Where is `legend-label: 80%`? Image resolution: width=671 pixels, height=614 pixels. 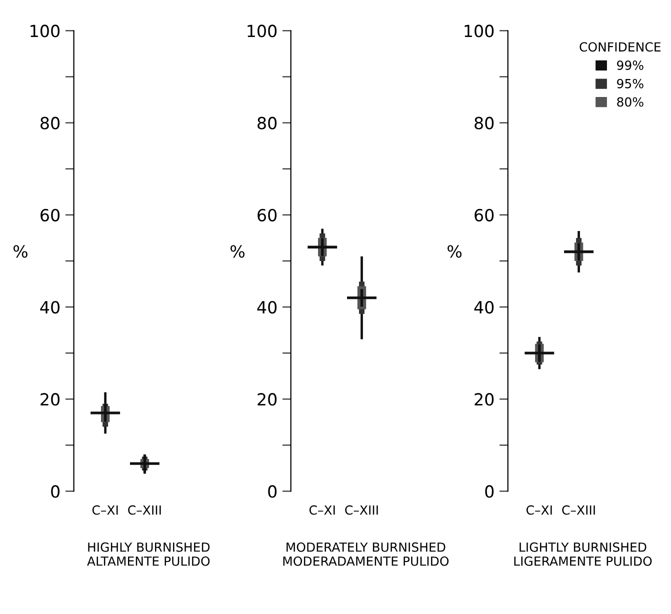 legend-label: 80% is located at coordinates (630, 102).